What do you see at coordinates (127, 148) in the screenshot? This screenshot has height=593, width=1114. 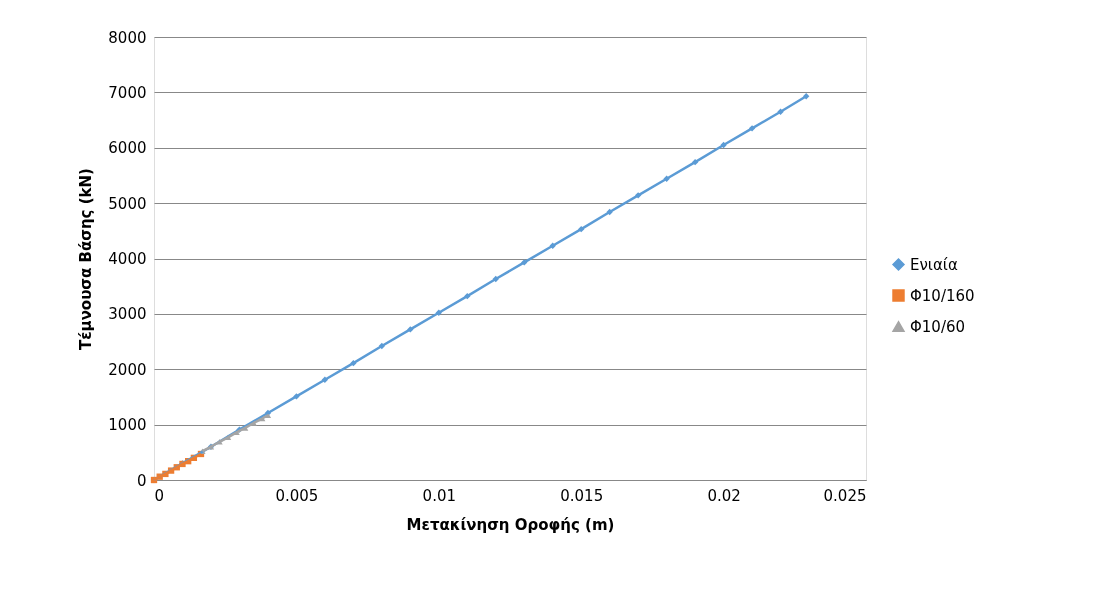 I see `y-tick-label: 6000` at bounding box center [127, 148].